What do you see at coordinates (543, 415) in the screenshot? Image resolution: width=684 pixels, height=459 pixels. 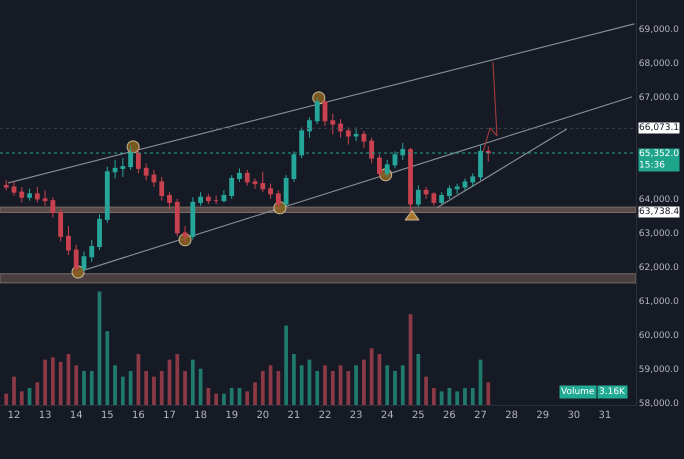 I see `x-tick-label: 29` at bounding box center [543, 415].